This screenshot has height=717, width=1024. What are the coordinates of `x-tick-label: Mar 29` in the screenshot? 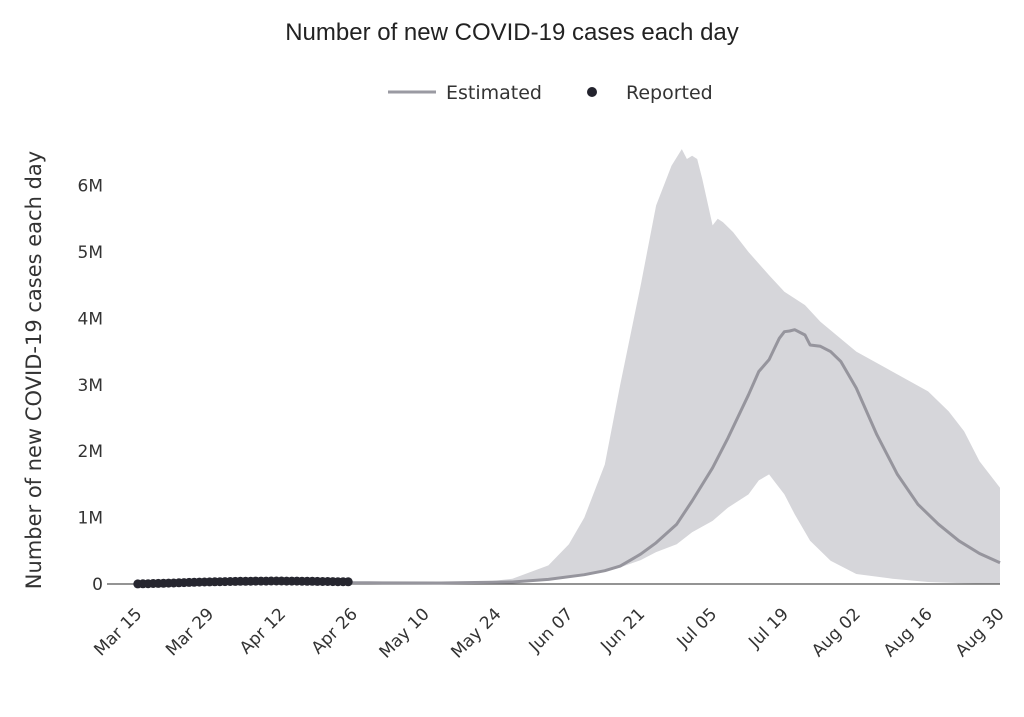 It's located at (190, 632).